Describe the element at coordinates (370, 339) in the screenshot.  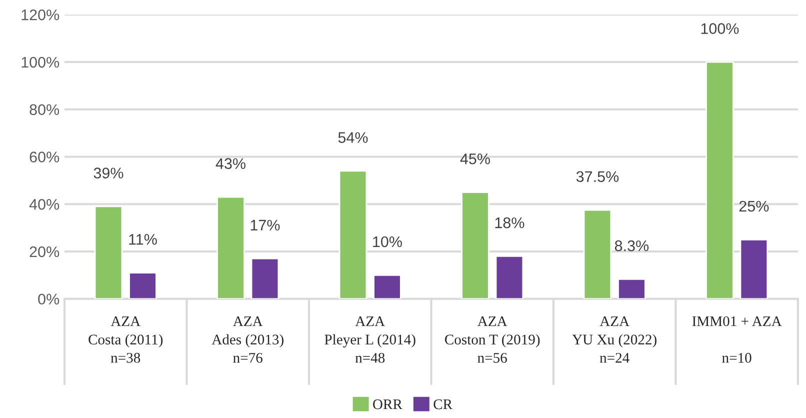
I see `x-tick-label: AZA Pleyer L (2014) n=48` at that location.